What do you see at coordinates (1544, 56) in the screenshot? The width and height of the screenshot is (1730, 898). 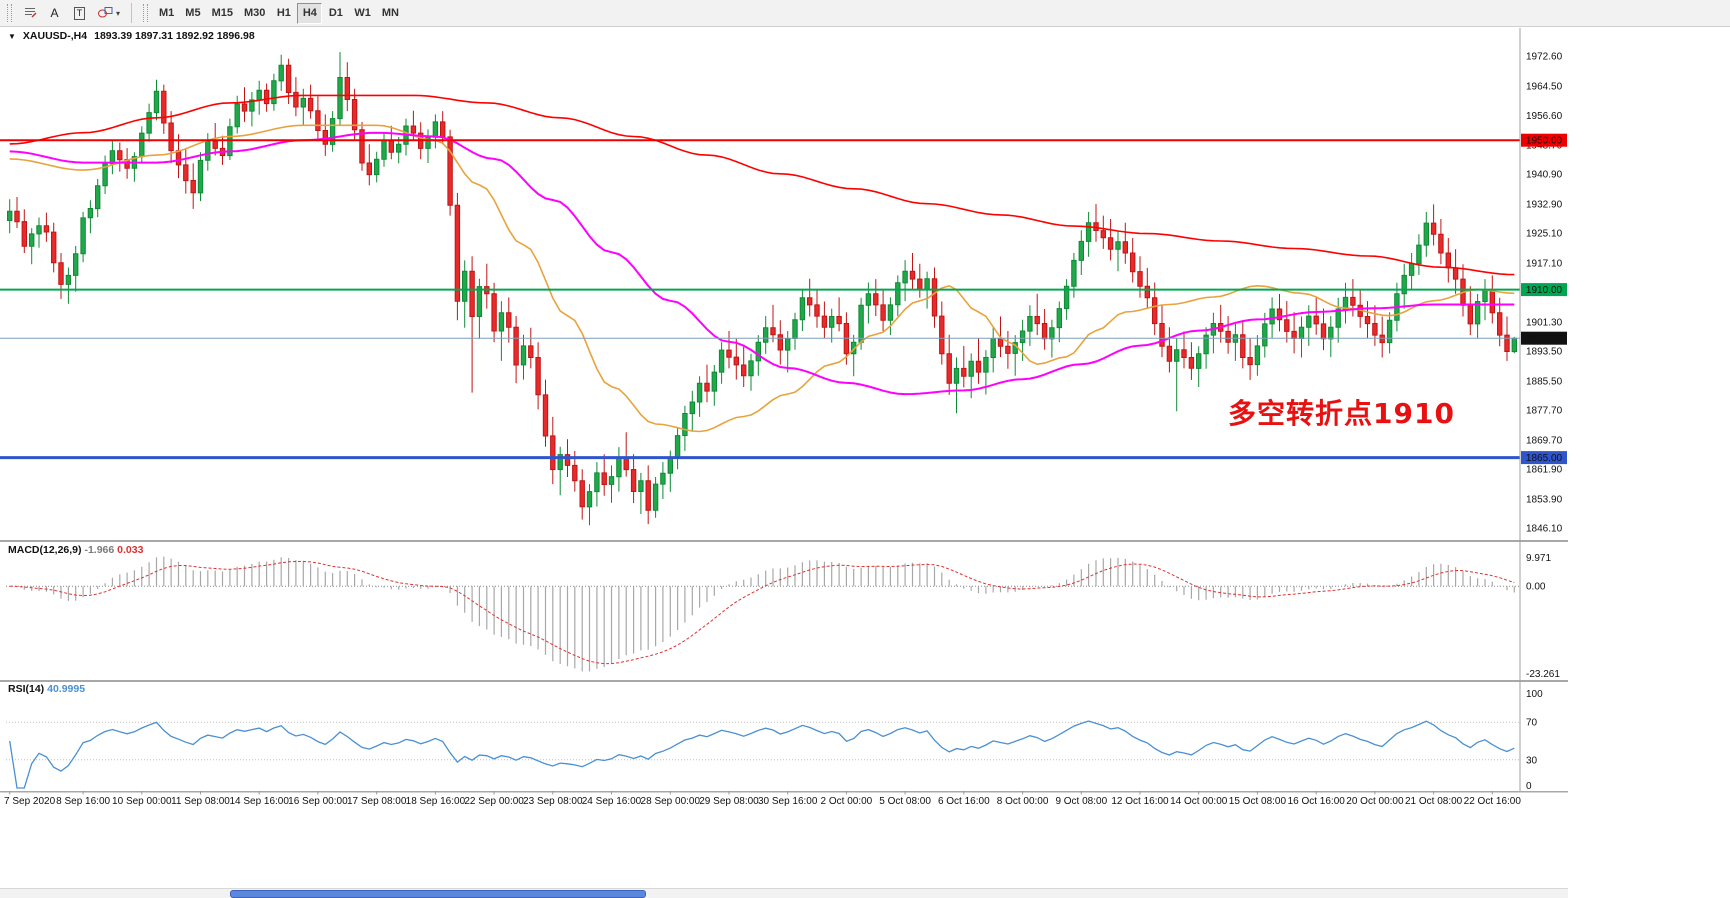 I see `svg-text: 1972.60` at bounding box center [1544, 56].